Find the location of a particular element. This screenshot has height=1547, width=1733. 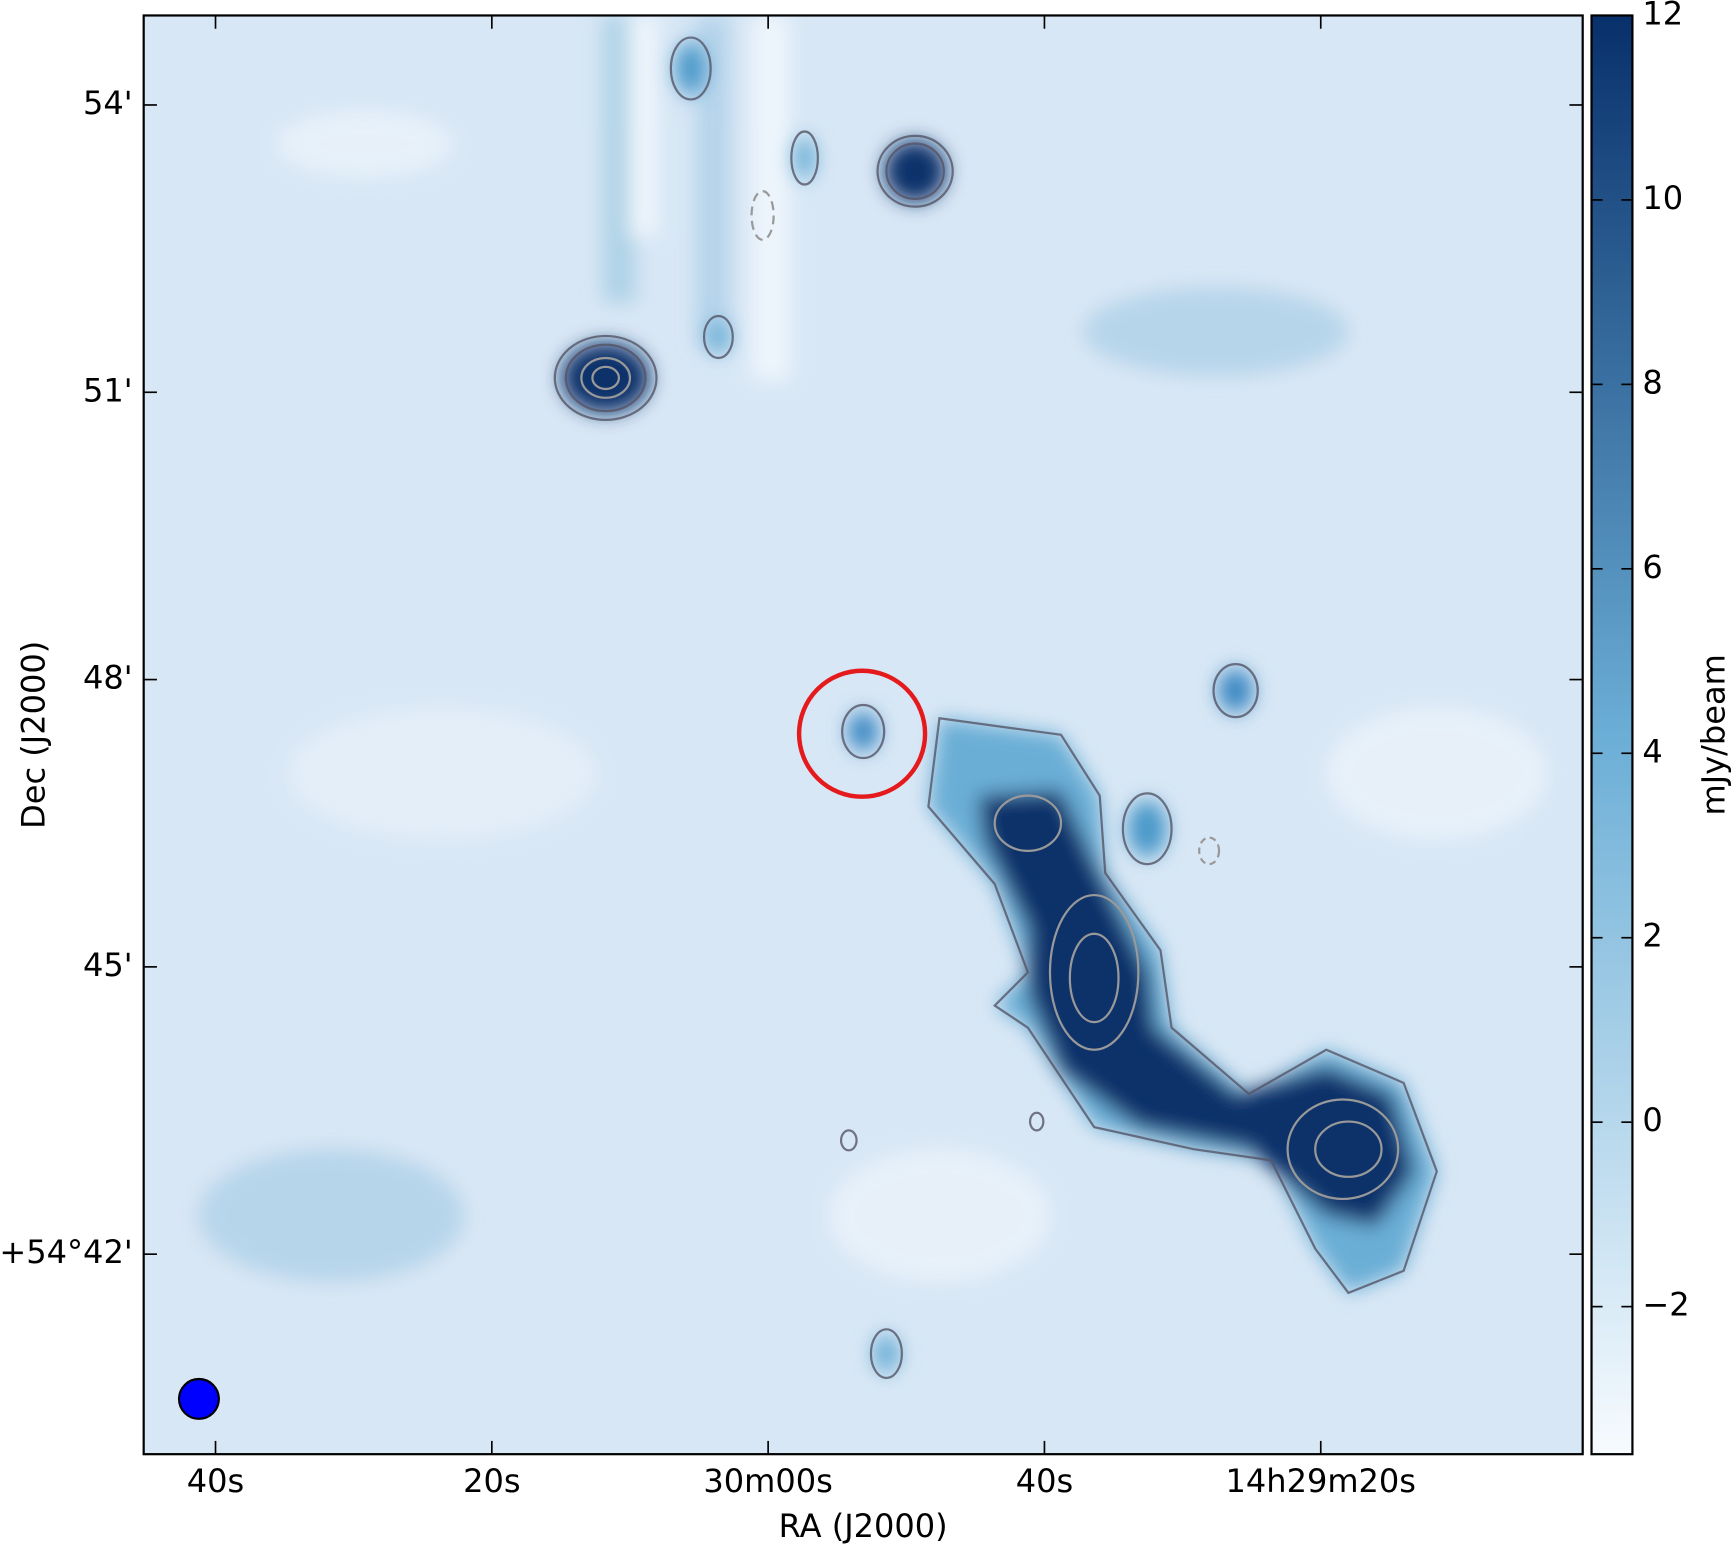

colorbar-tick-label: 0 is located at coordinates (1652, 1120).